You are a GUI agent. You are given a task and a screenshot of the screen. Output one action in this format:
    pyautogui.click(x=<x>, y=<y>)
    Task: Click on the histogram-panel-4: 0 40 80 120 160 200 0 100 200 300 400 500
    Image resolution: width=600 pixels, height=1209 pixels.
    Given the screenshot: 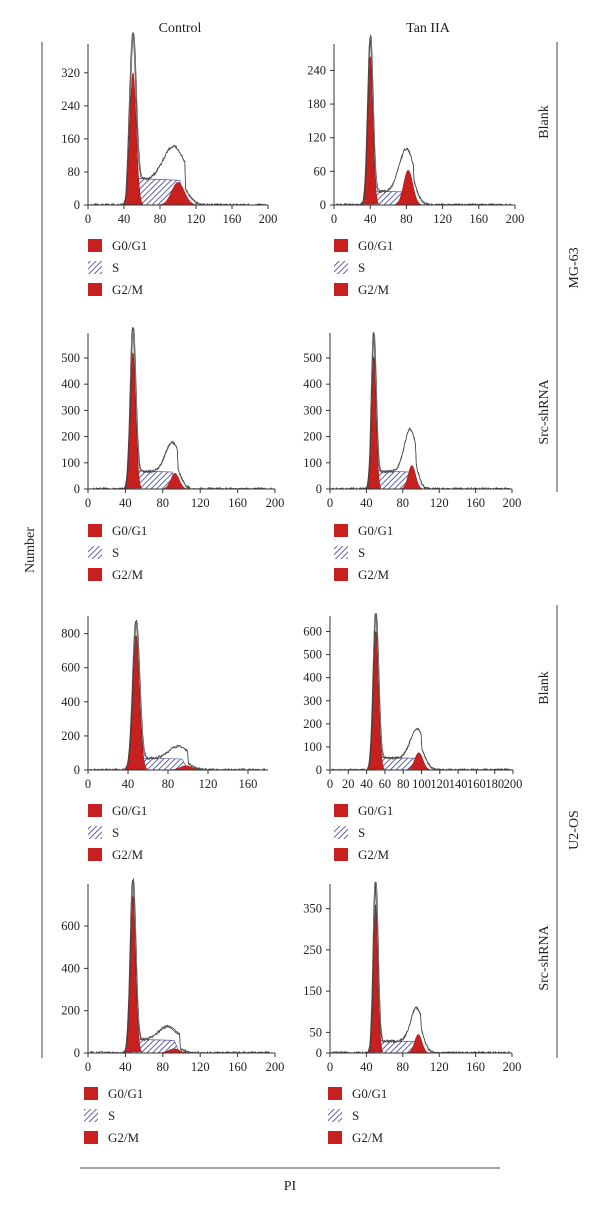 What is the action you would take?
    pyautogui.click(x=412, y=420)
    